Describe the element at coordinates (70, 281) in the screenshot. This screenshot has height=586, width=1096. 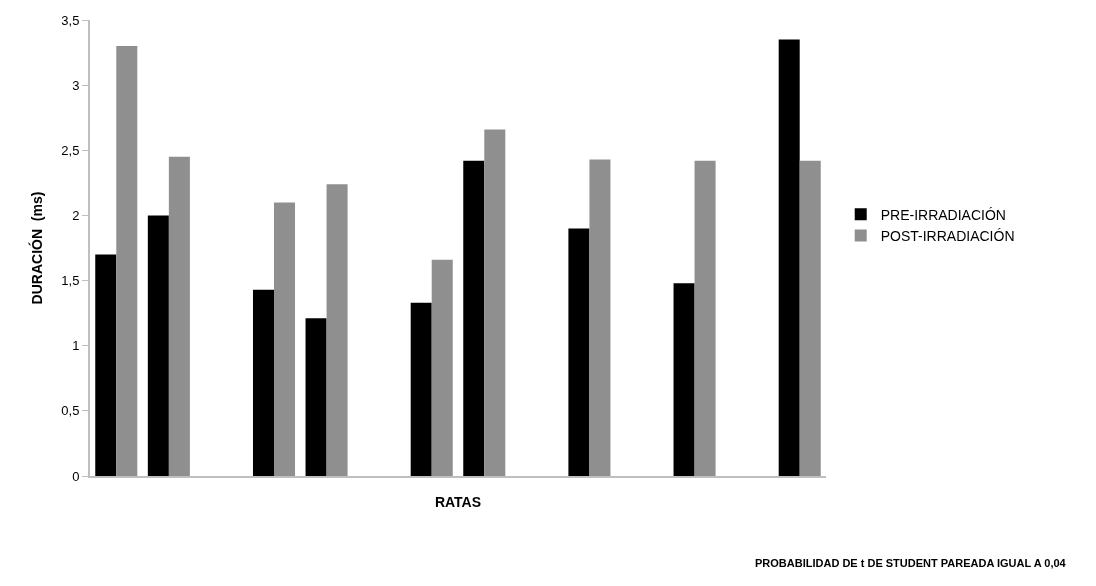
I see `y-tick-label: 1,5` at that location.